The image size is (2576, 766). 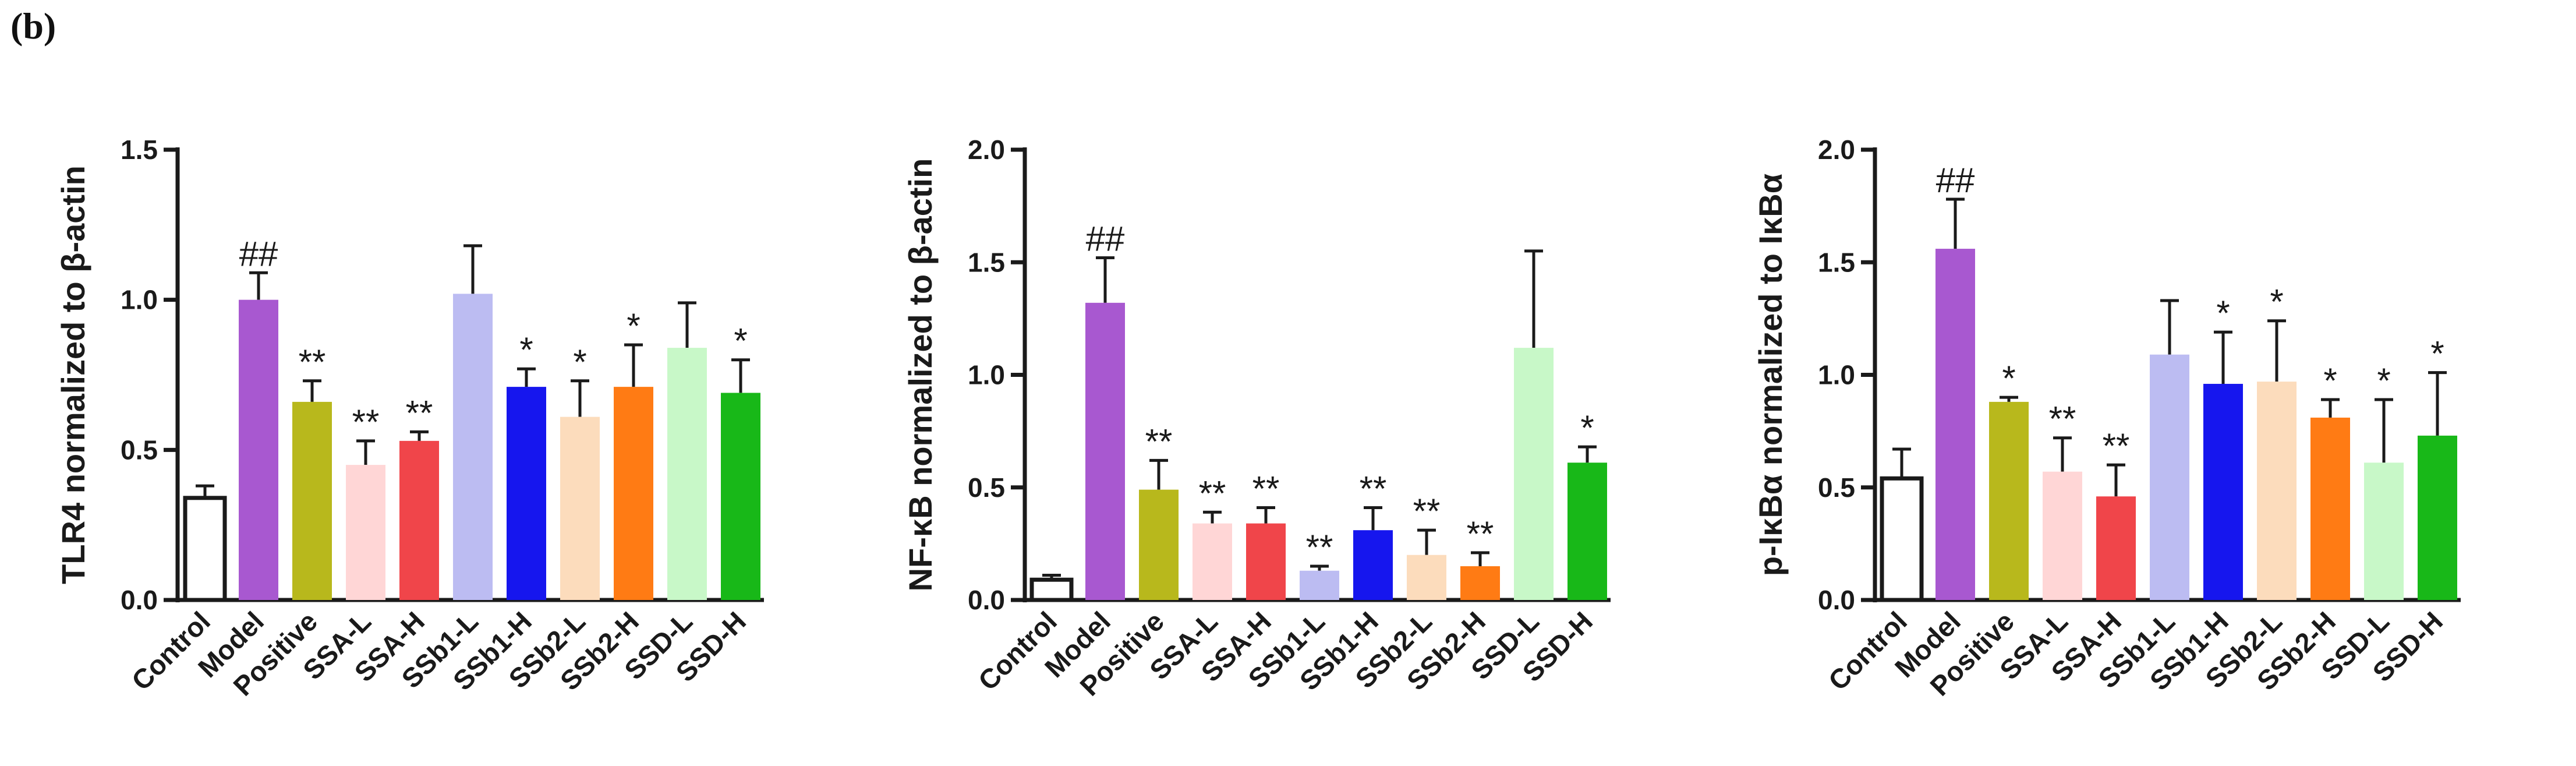 I want to click on y-axis-label: NF-κB normalized to β-actin, so click(x=920, y=375).